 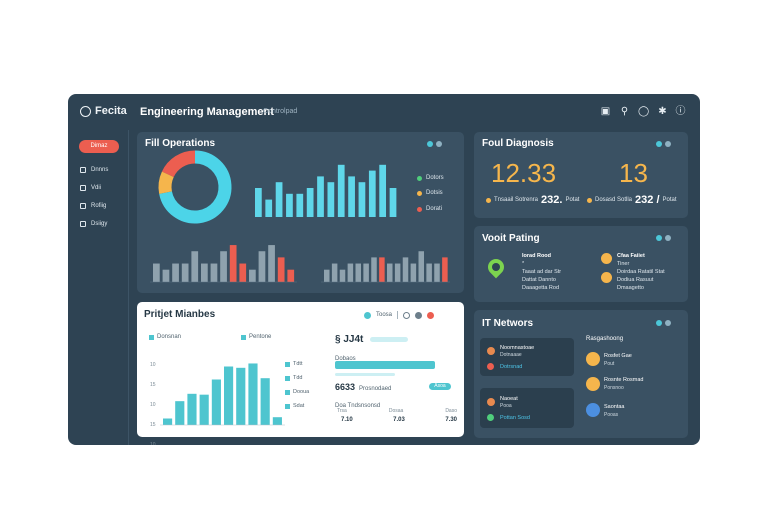 I want to click on project-filter-label: Toosa, so click(x=384, y=315).